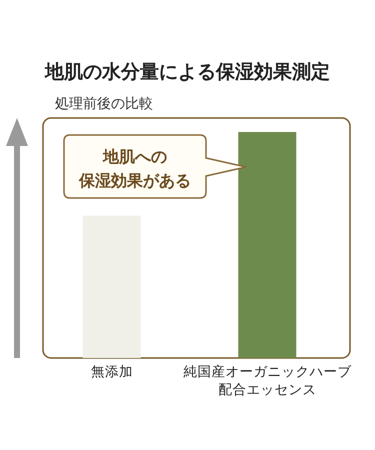 The width and height of the screenshot is (375, 450). Describe the element at coordinates (111, 372) in the screenshot. I see `x-tick-label: 無添加` at that location.